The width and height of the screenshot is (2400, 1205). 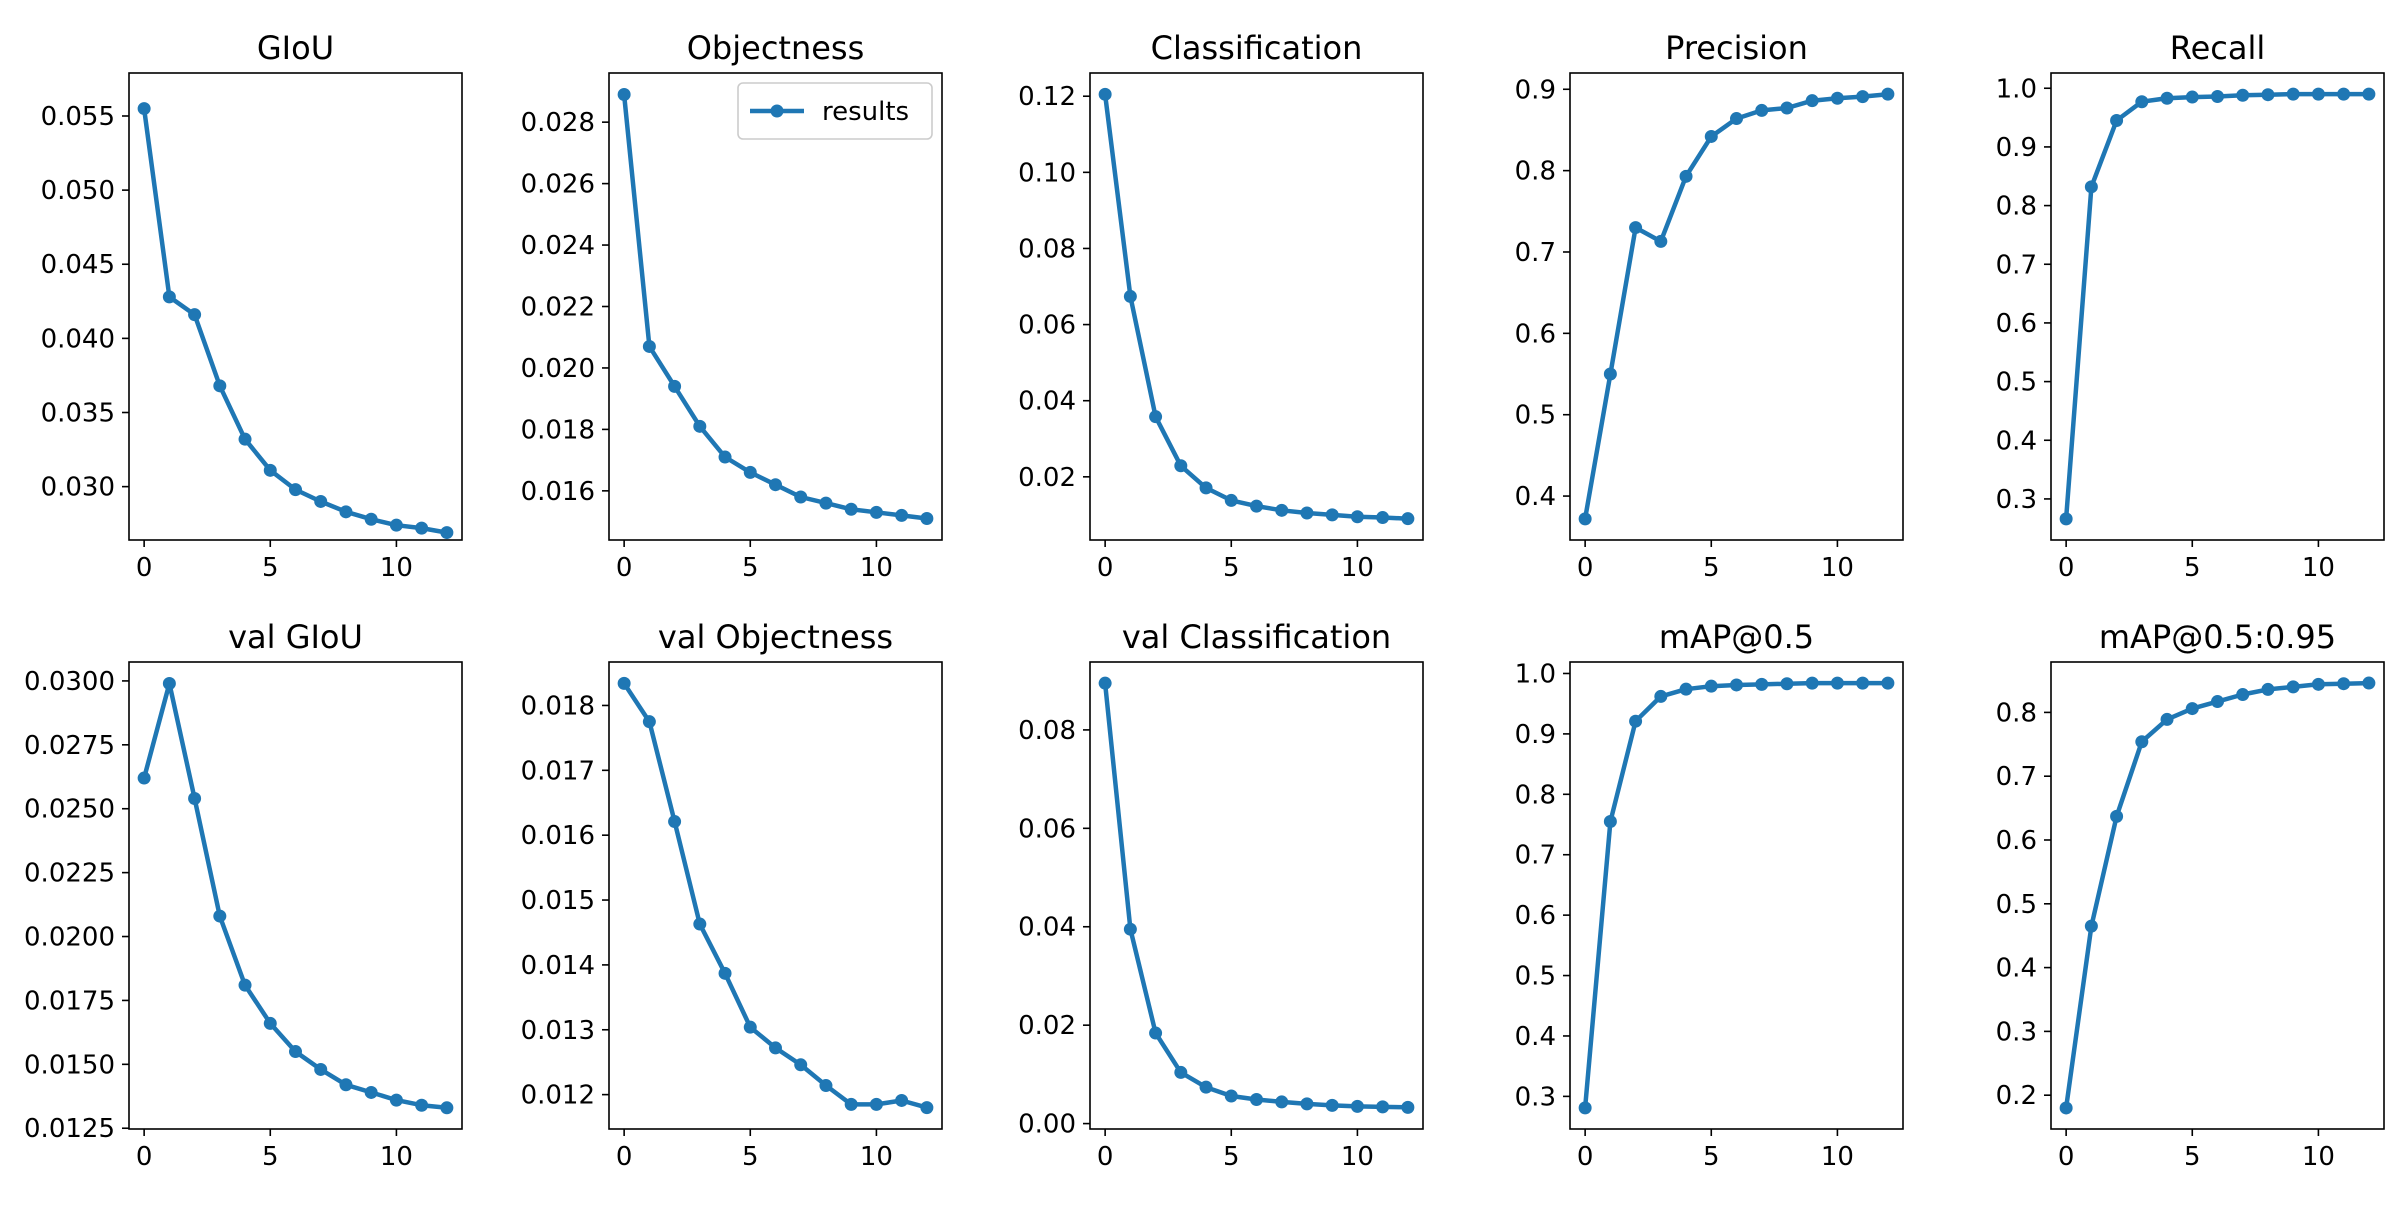 I want to click on legend-label: results, so click(x=865, y=112).